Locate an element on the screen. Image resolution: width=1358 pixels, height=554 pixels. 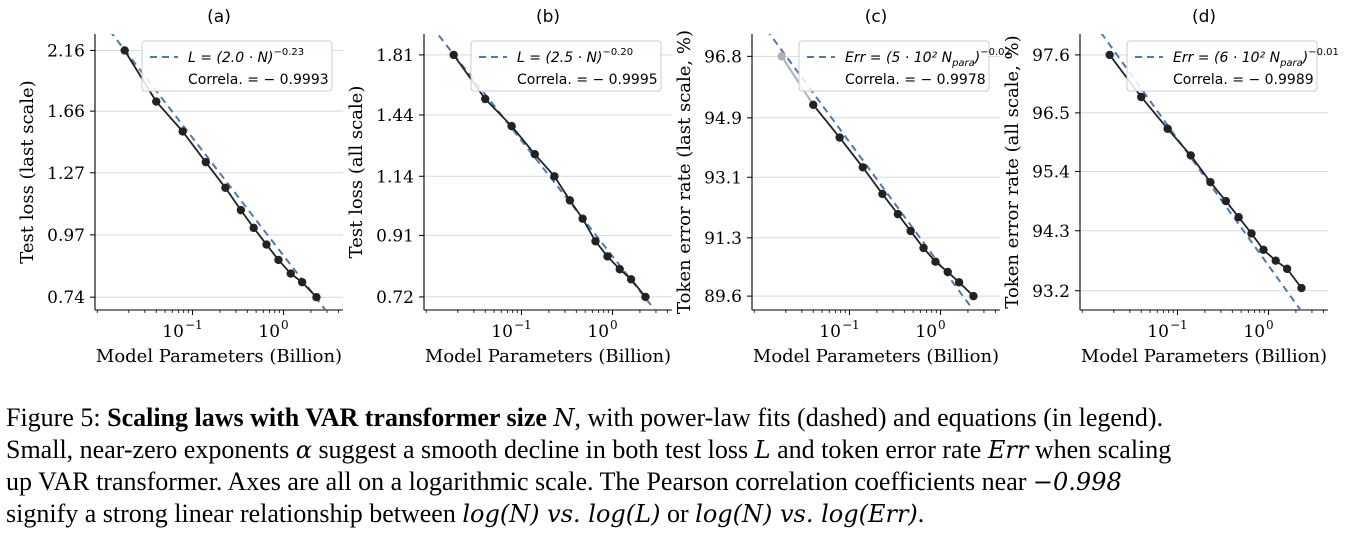
data-line is located at coordinates (893, 200).